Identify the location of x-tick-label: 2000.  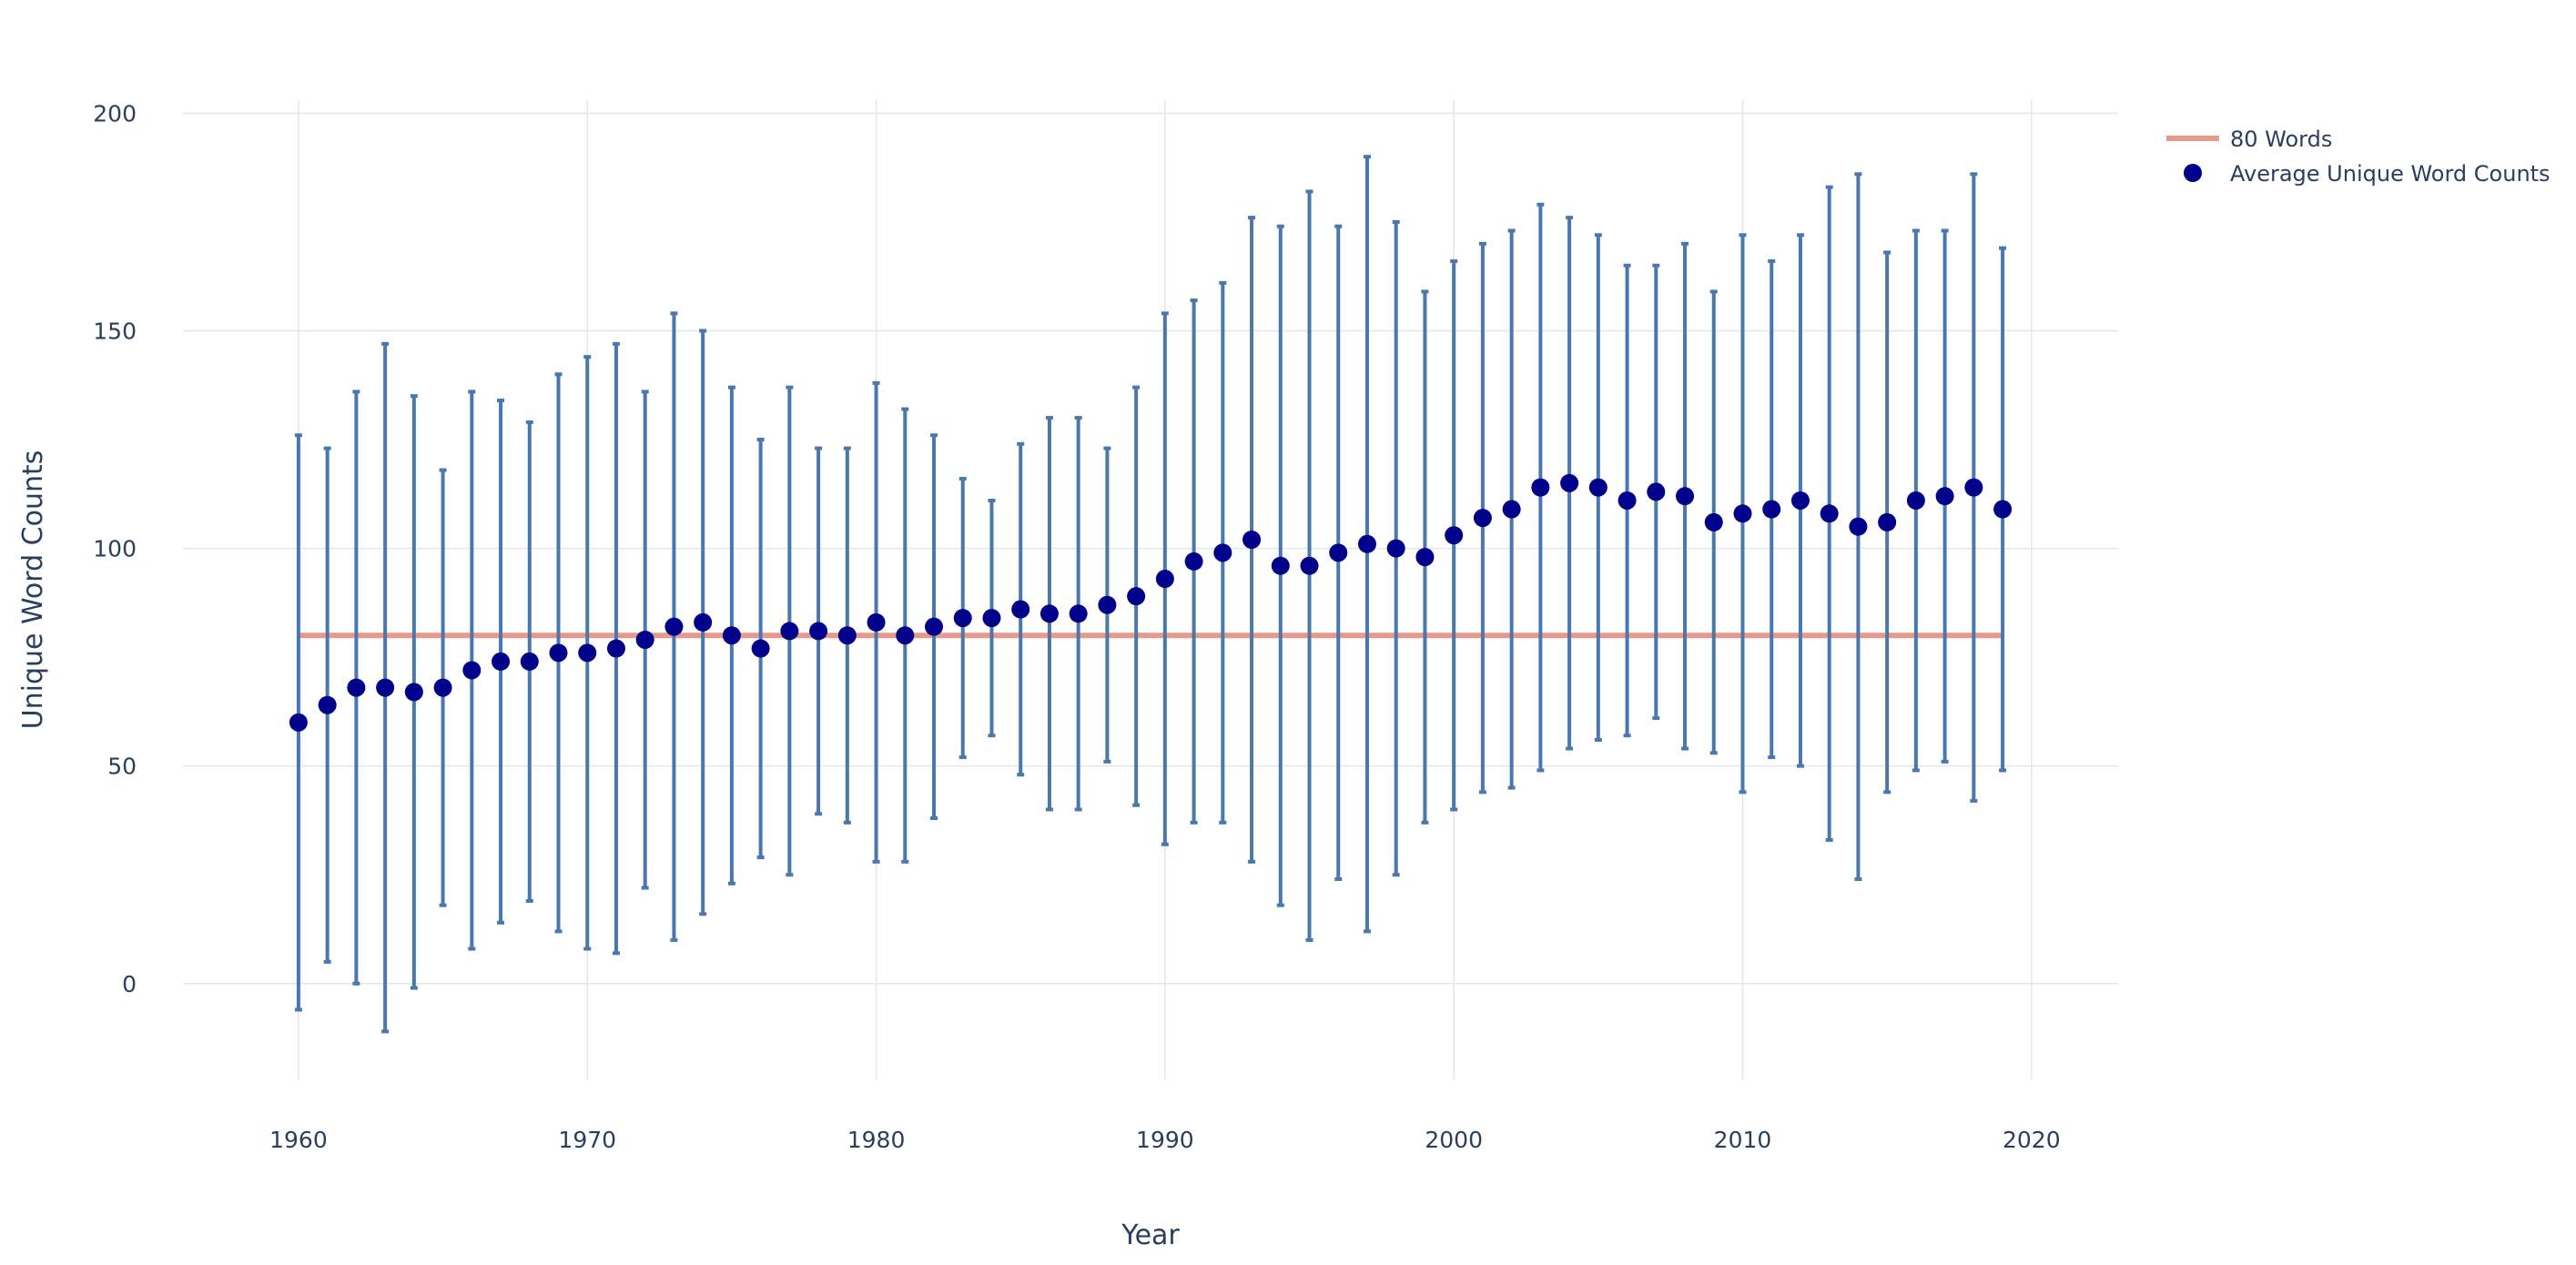
(1454, 1140).